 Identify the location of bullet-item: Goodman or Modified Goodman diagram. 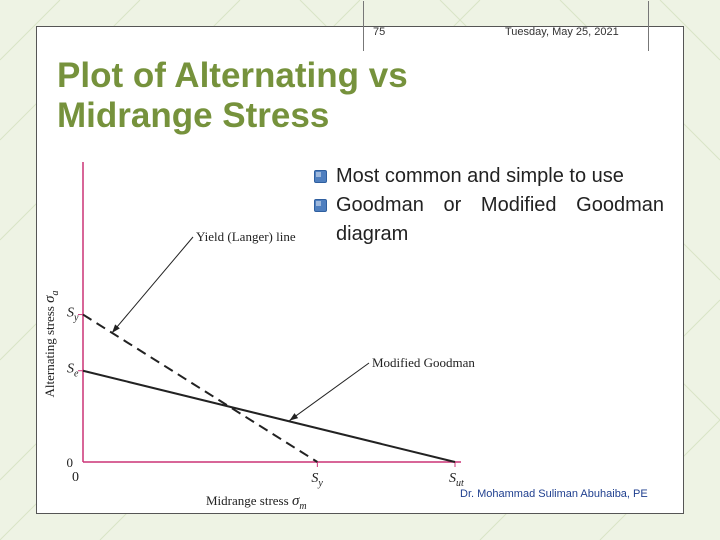
(488, 220).